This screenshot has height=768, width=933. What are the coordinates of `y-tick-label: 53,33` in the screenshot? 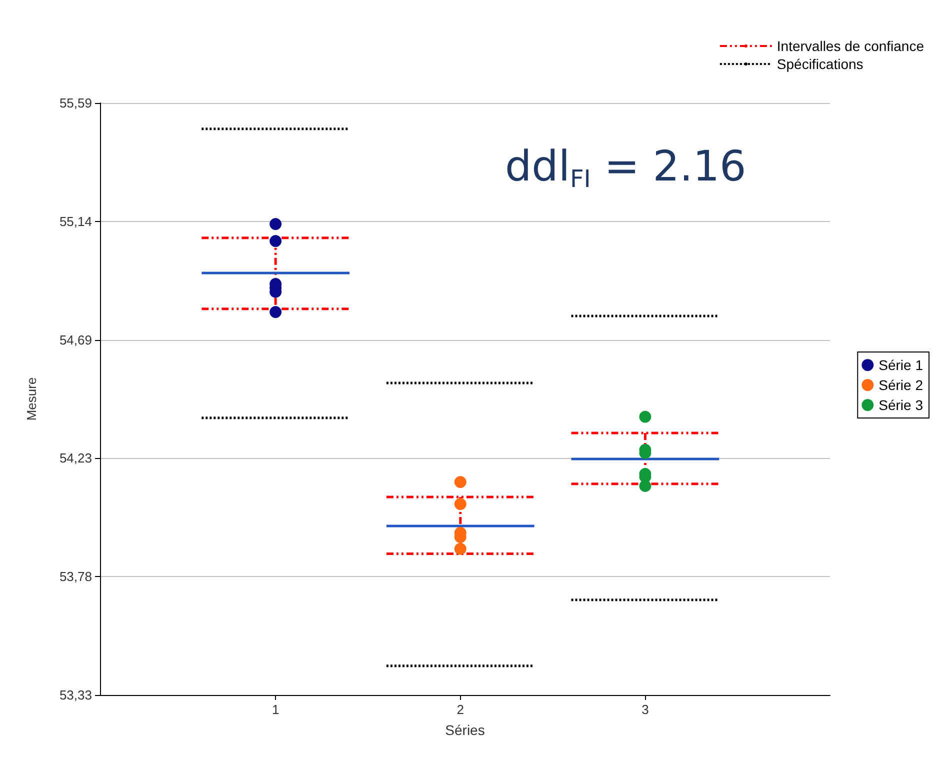 It's located at (75, 695).